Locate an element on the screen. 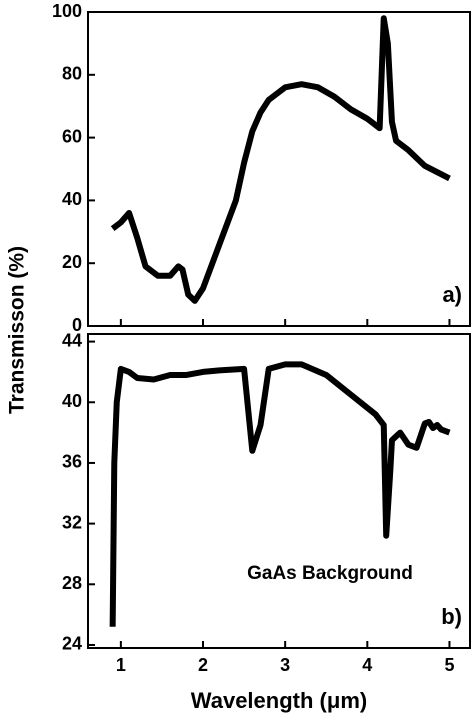  y-tick-label: 28 is located at coordinates (72, 583).